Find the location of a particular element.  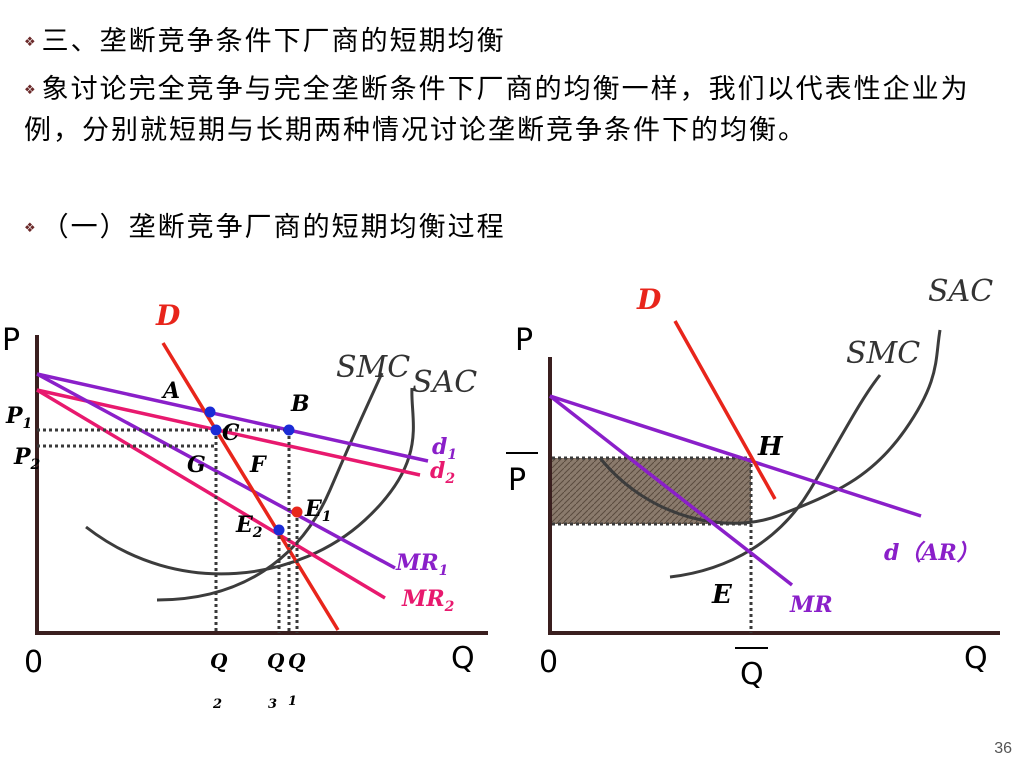

left-point-a-label: A is located at coordinates (170, 391).